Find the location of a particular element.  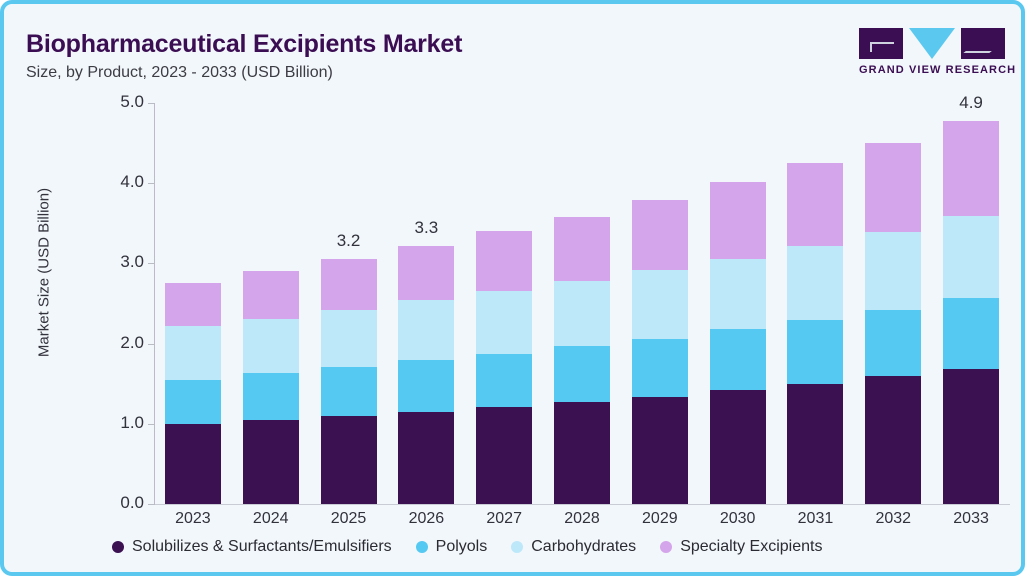

legend-item: Polyols is located at coordinates (451, 547).